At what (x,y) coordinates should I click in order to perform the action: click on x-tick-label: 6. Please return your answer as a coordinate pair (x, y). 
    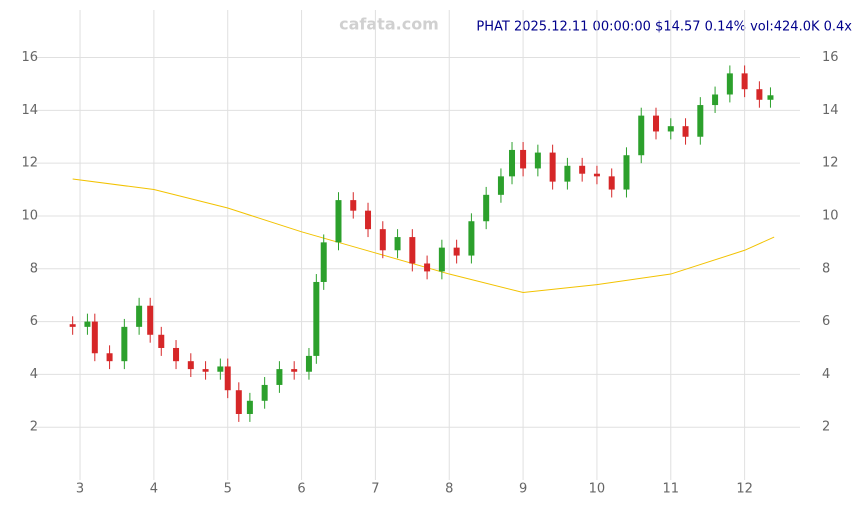
    Looking at the image, I should click on (301, 489).